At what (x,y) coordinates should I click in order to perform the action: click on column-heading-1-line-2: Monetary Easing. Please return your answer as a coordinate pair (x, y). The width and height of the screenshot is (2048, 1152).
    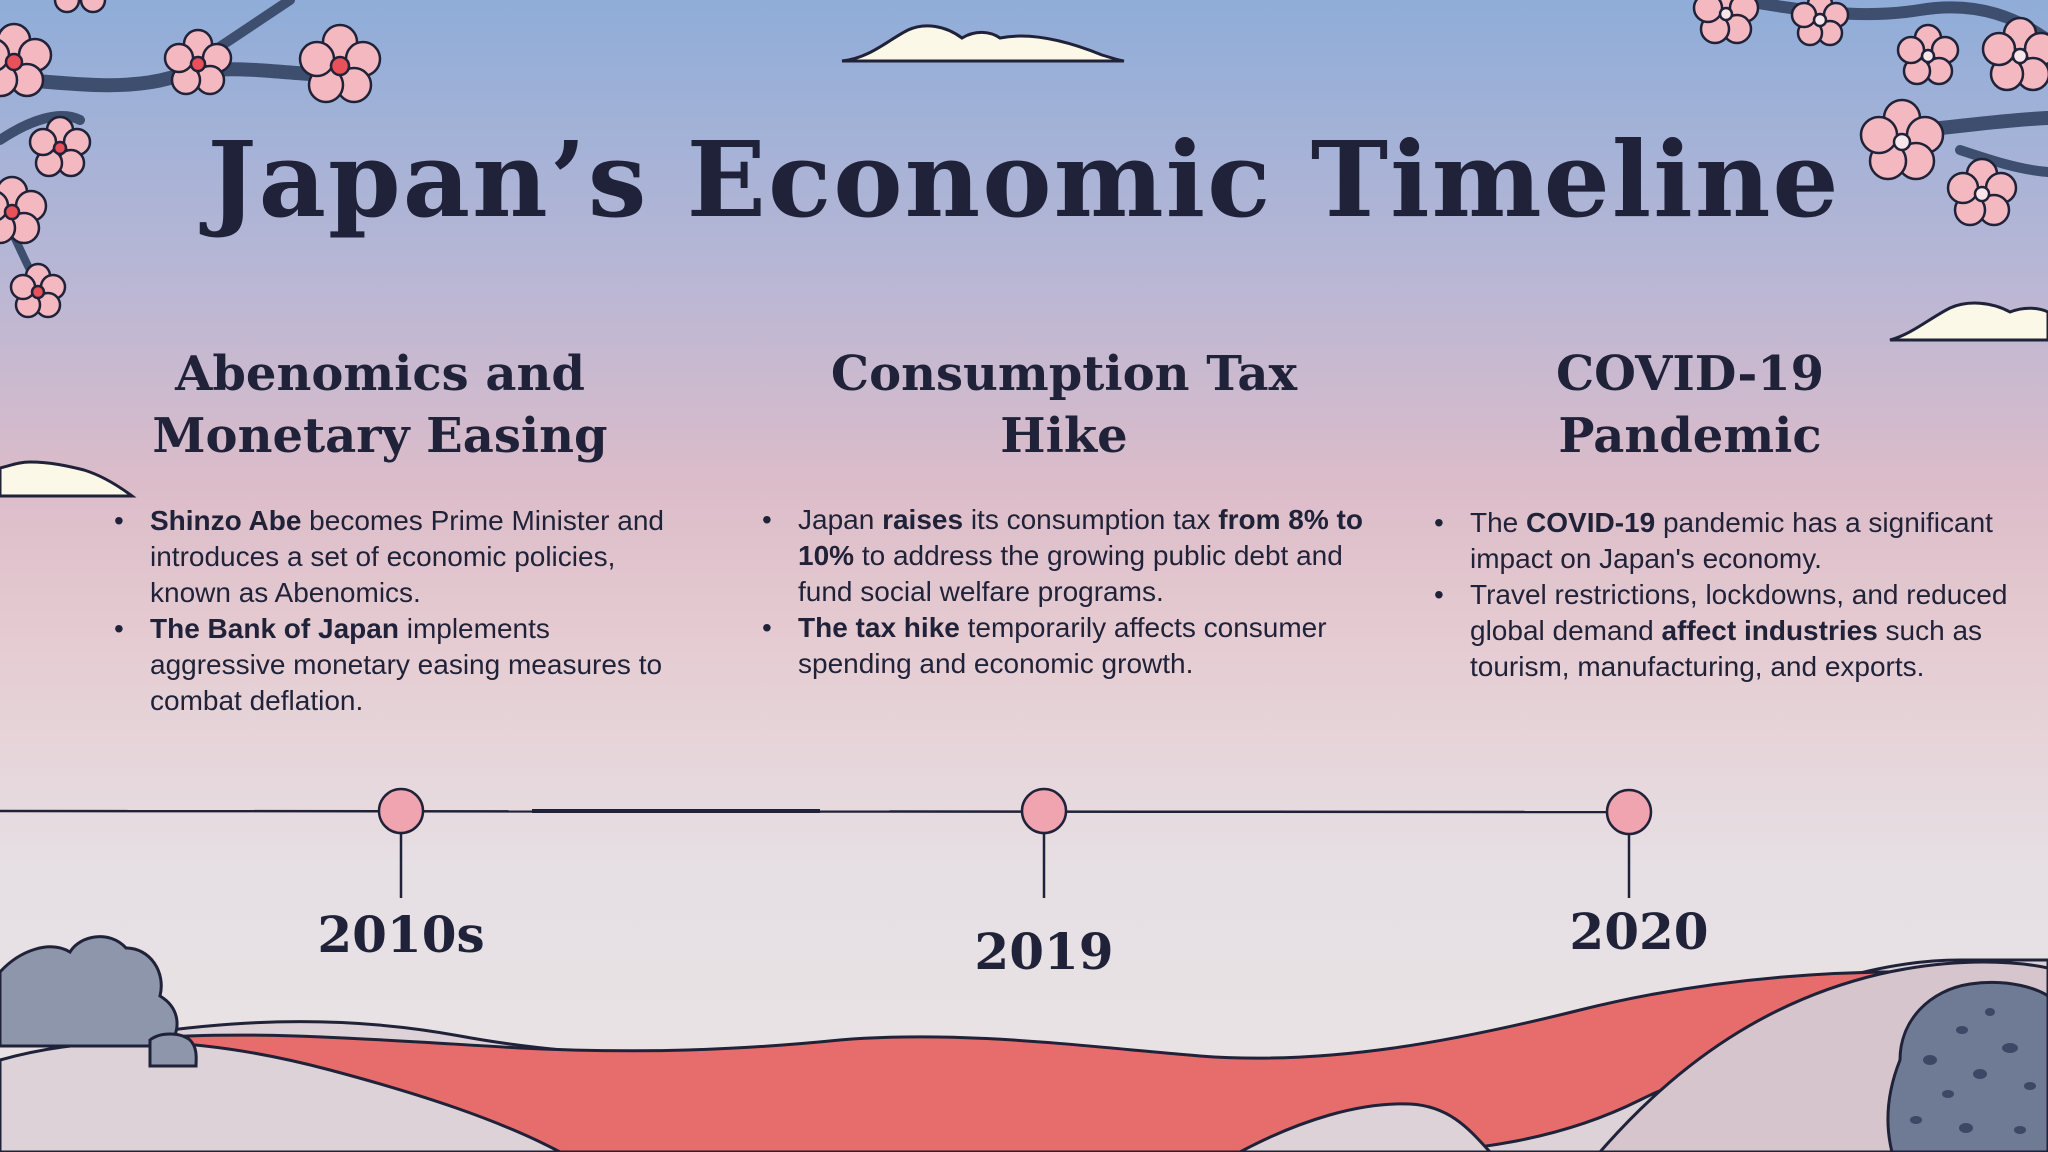
    Looking at the image, I should click on (380, 436).